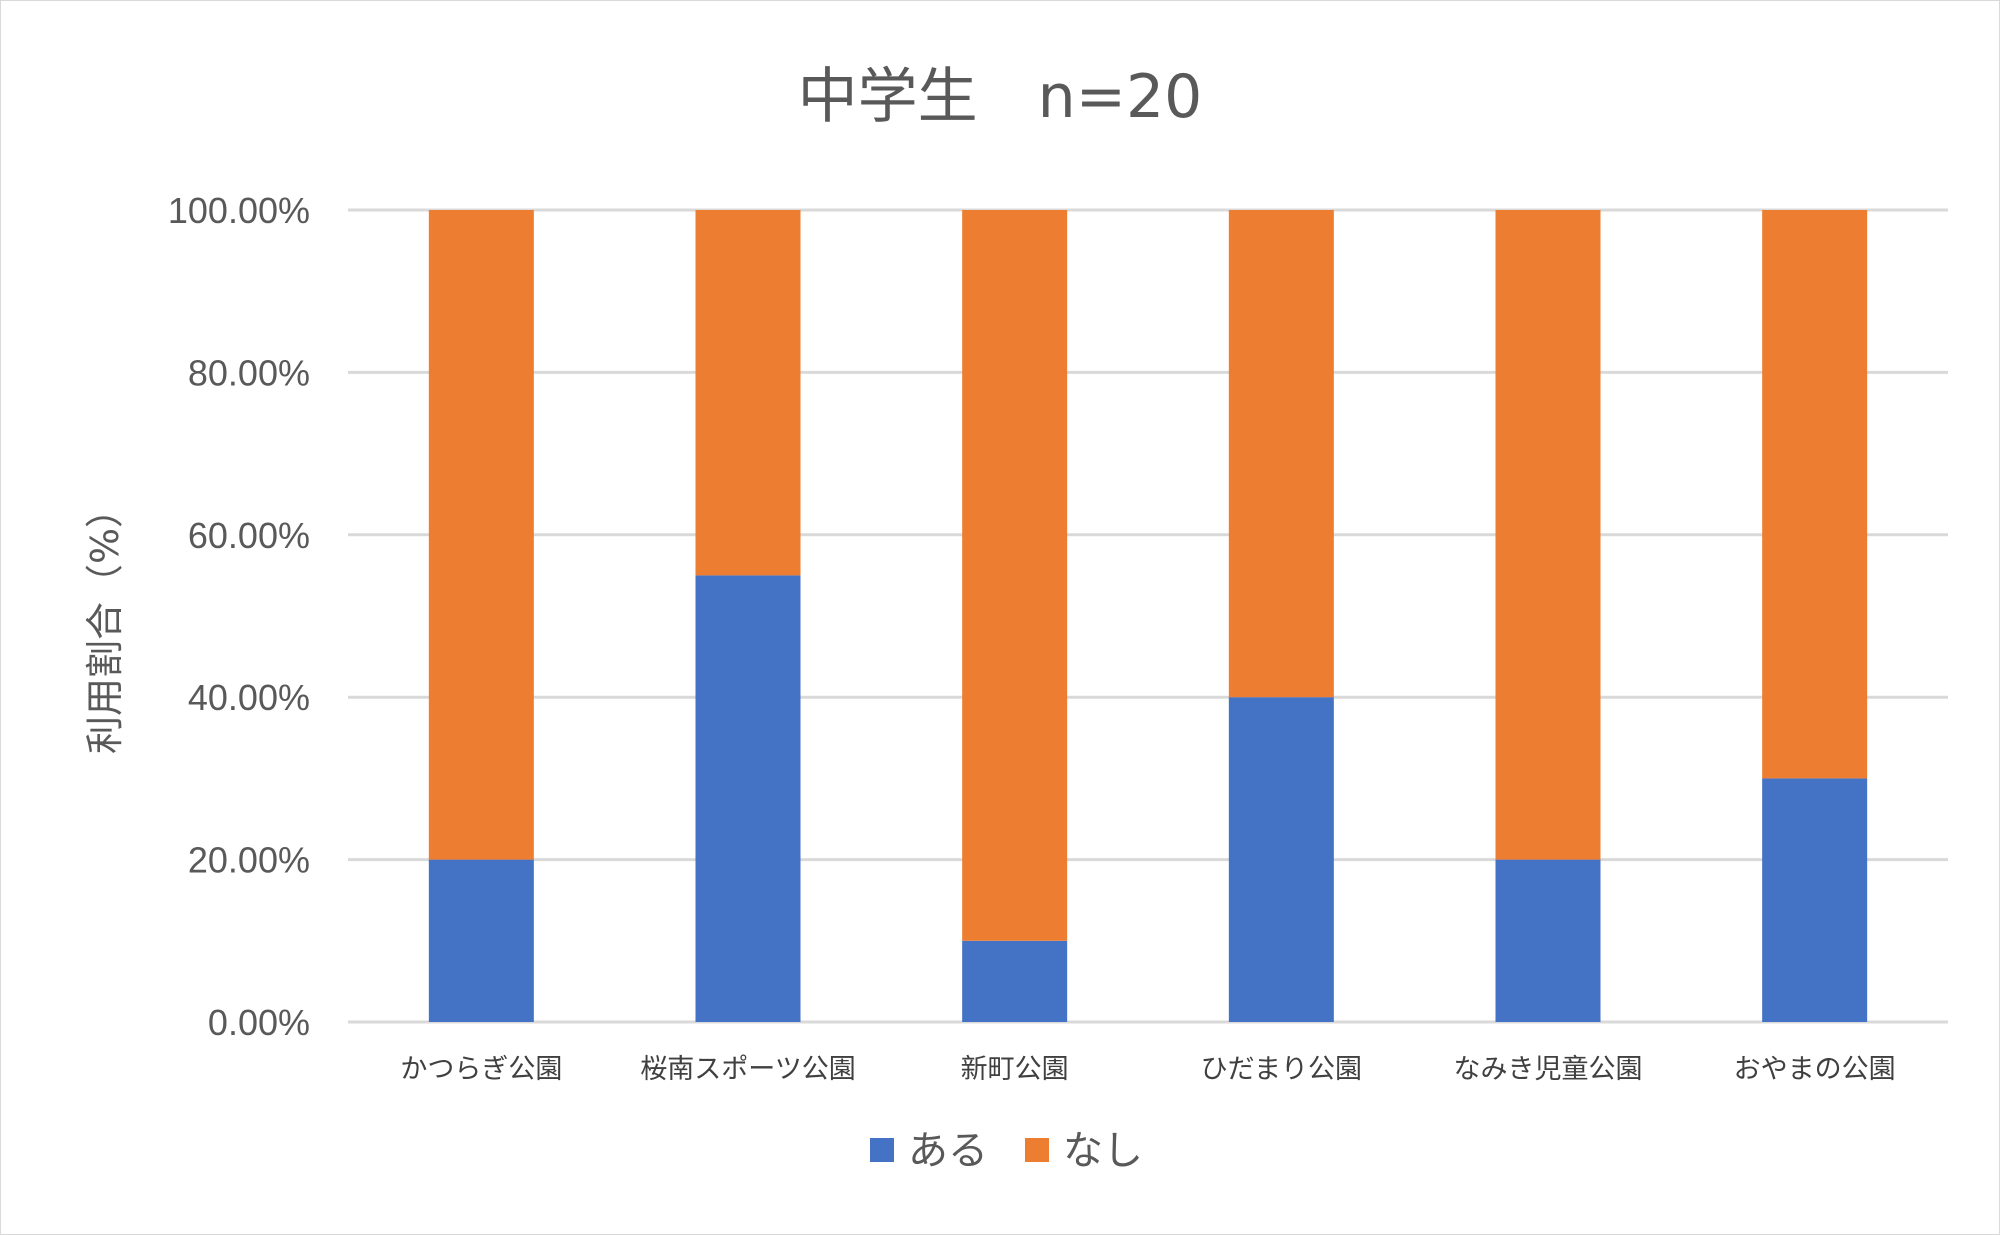 The image size is (2000, 1235). Describe the element at coordinates (249, 535) in the screenshot. I see `y-tick-label: 60.00%` at that location.